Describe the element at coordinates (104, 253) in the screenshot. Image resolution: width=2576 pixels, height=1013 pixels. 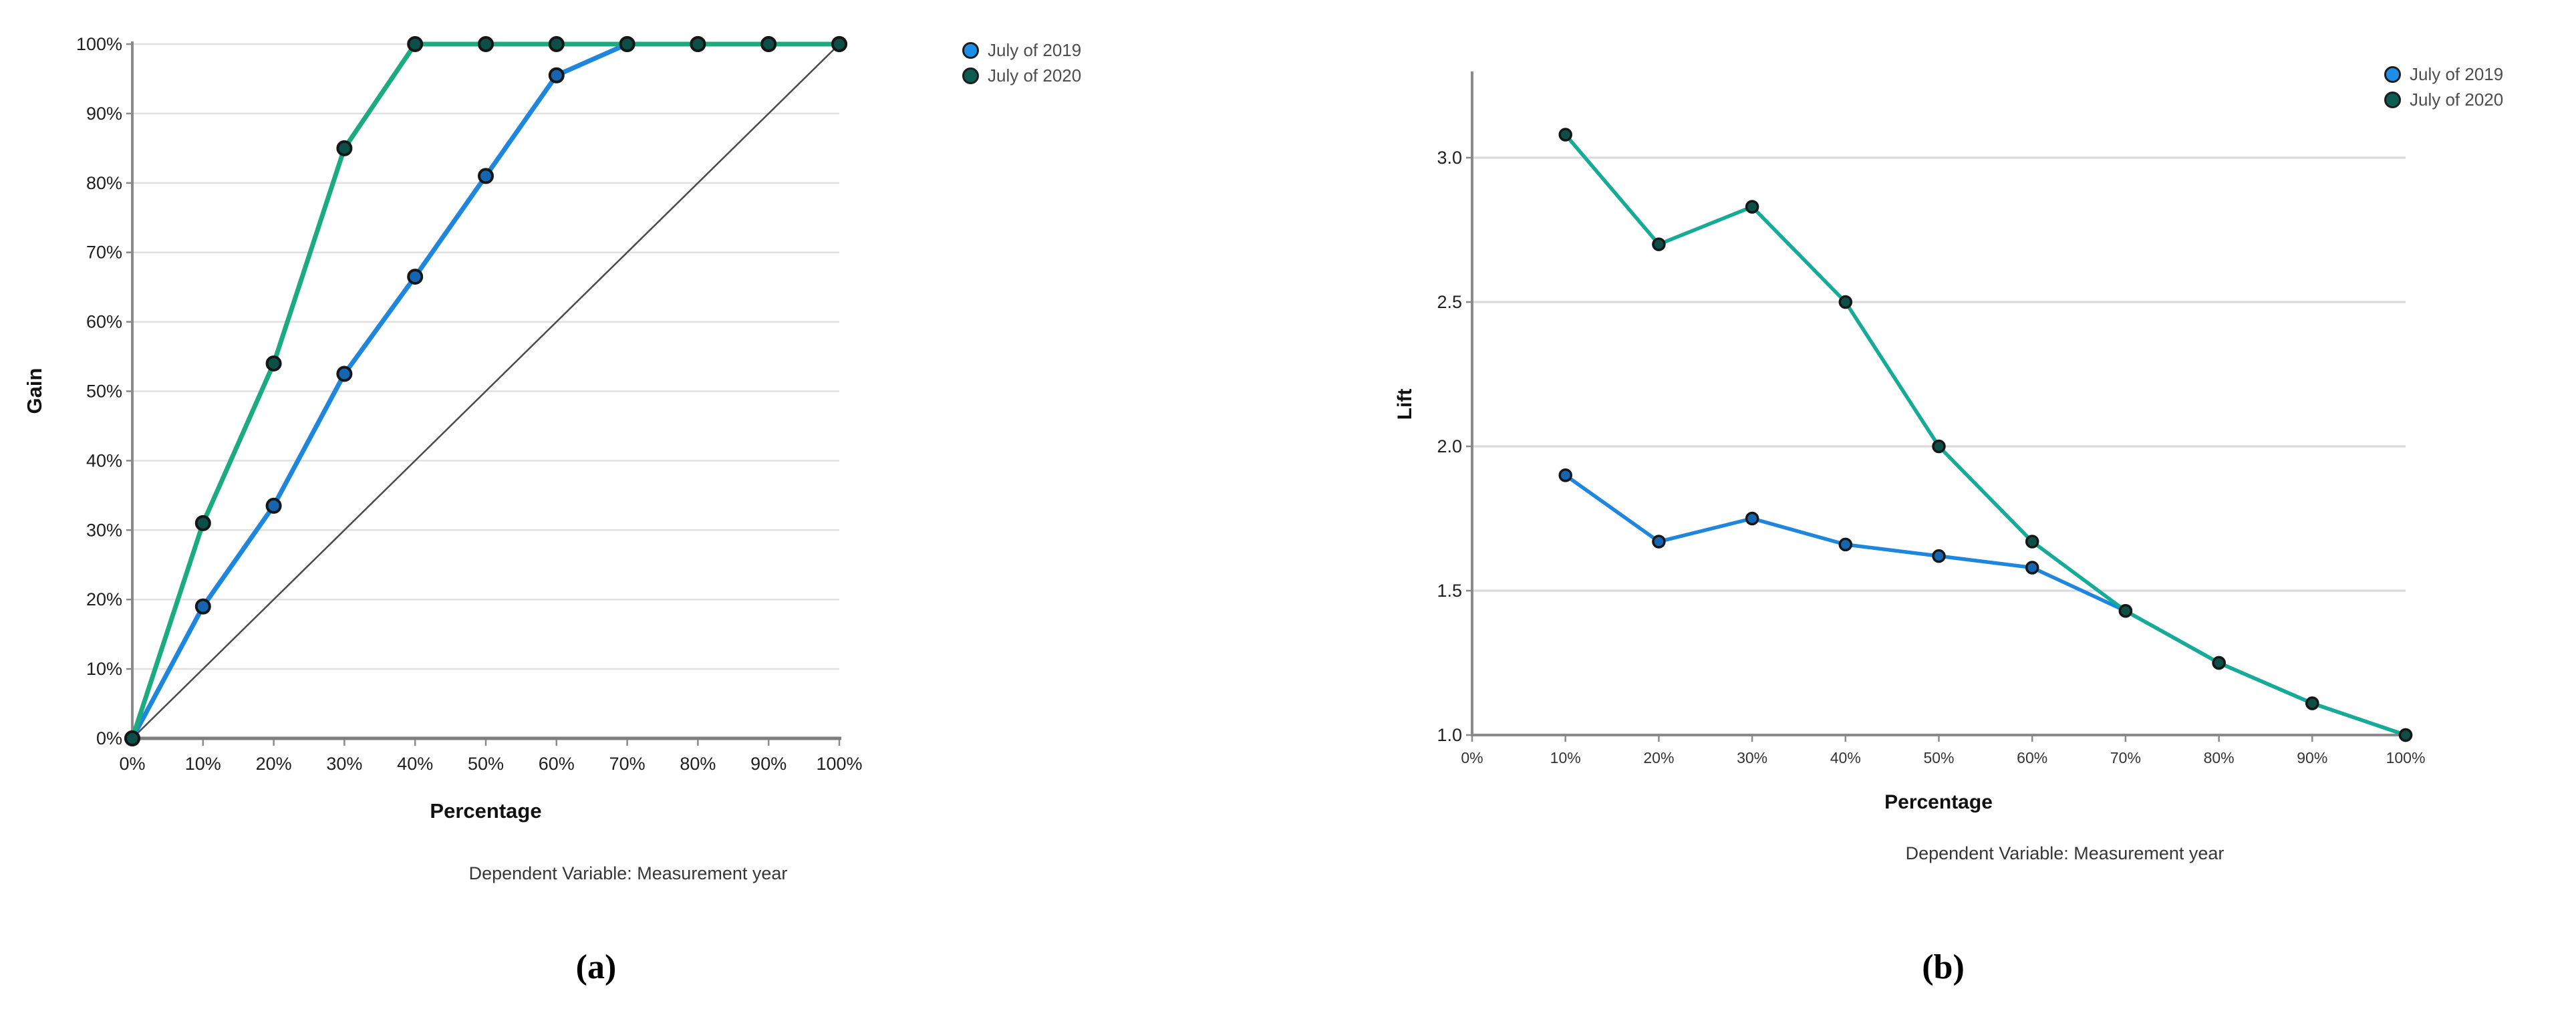
I see `y-tick-label: 70%` at that location.